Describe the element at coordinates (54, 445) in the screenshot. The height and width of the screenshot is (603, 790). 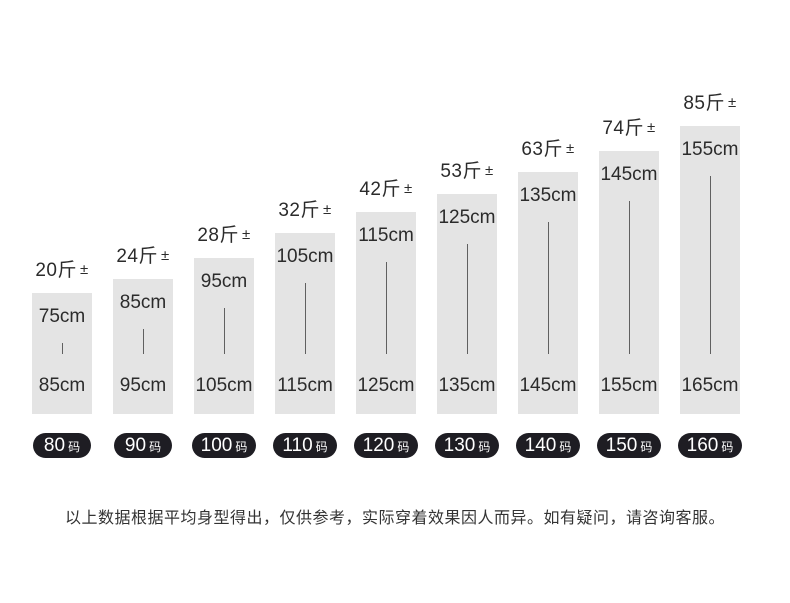
I see `size-number: 80` at that location.